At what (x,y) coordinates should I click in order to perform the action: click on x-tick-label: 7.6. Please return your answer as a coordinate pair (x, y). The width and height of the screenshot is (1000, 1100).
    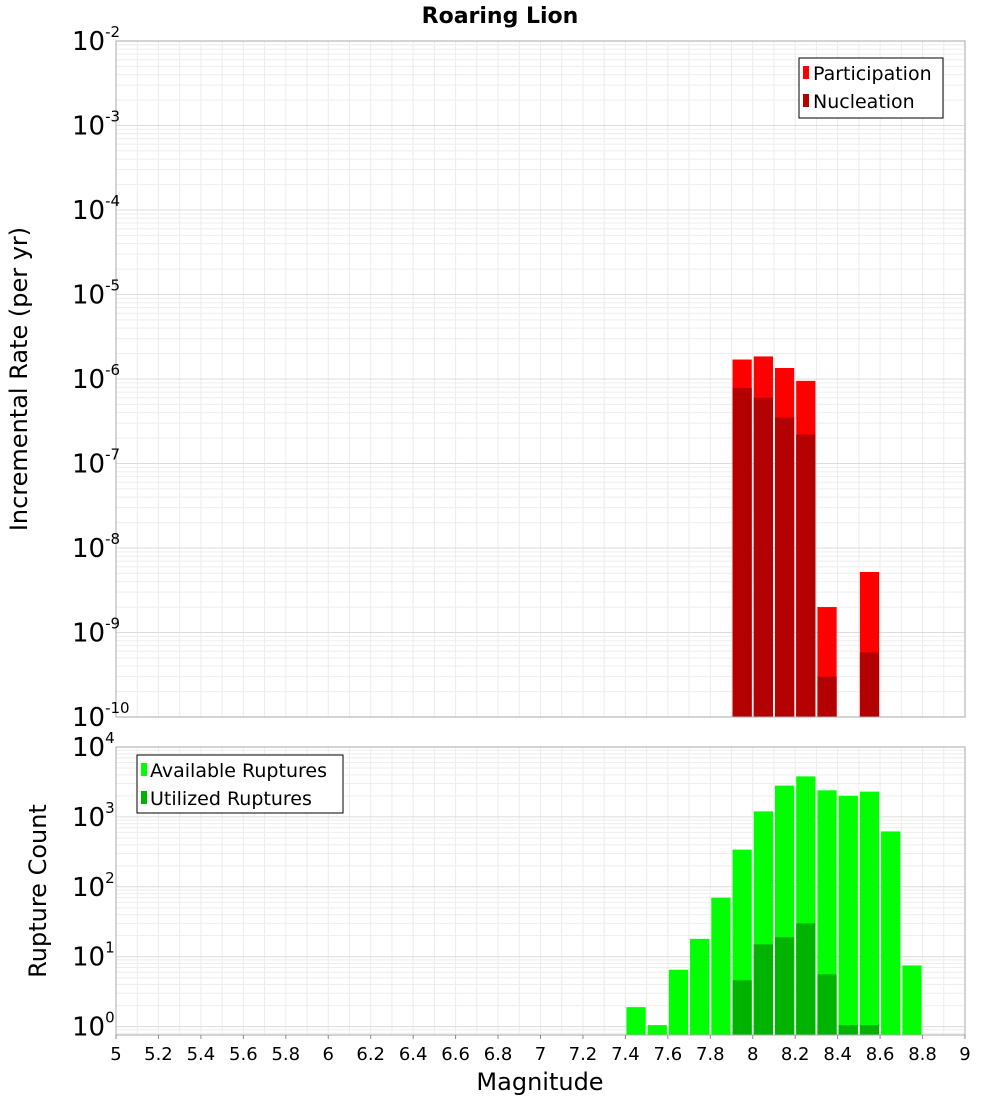
    Looking at the image, I should click on (668, 1054).